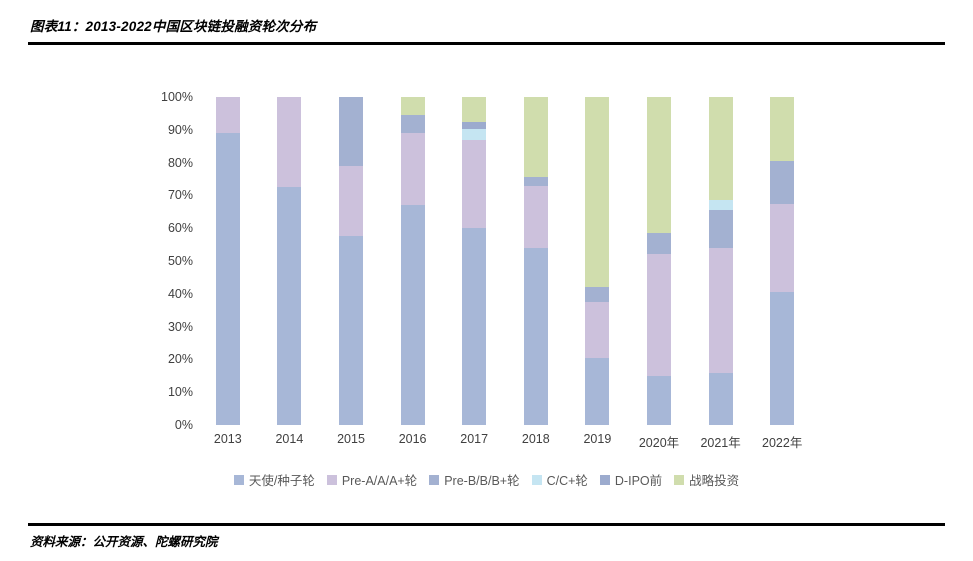 The image size is (973, 561). What do you see at coordinates (482, 481) in the screenshot?
I see `legend-label: Pre-B/B/B+轮` at bounding box center [482, 481].